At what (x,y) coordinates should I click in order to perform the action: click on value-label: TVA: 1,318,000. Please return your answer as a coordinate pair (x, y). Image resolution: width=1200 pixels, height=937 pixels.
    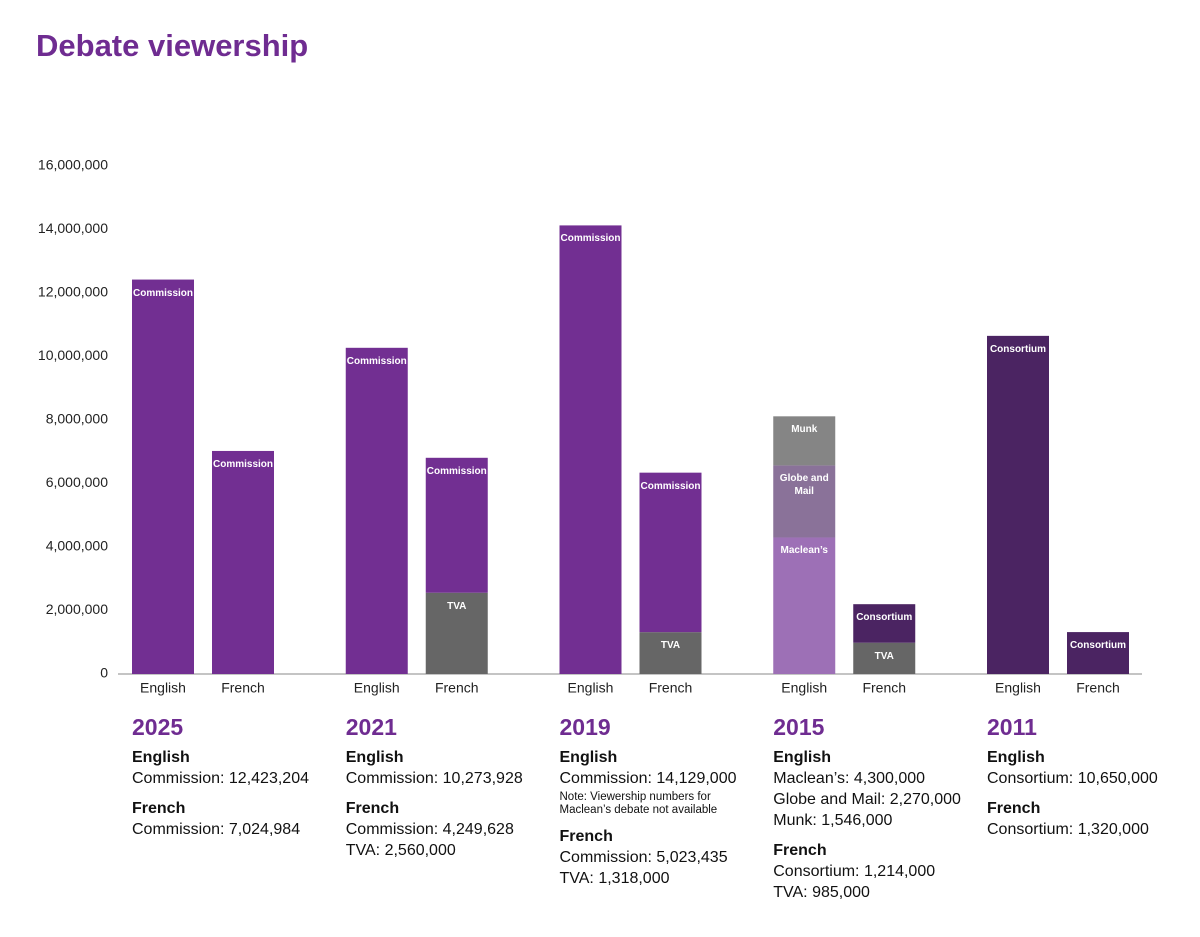
    Looking at the image, I should click on (614, 878).